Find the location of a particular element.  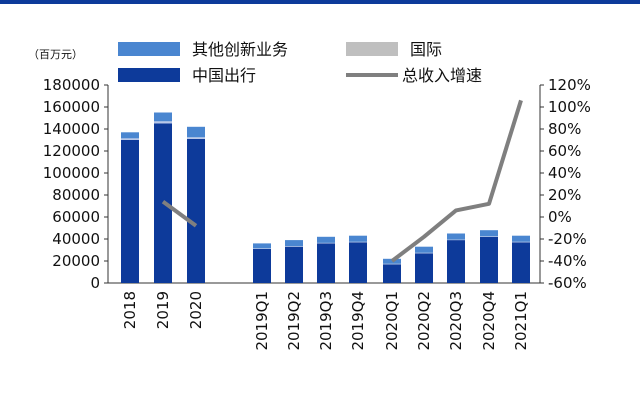

y-left-tick-label: 120000 is located at coordinates (71, 151).